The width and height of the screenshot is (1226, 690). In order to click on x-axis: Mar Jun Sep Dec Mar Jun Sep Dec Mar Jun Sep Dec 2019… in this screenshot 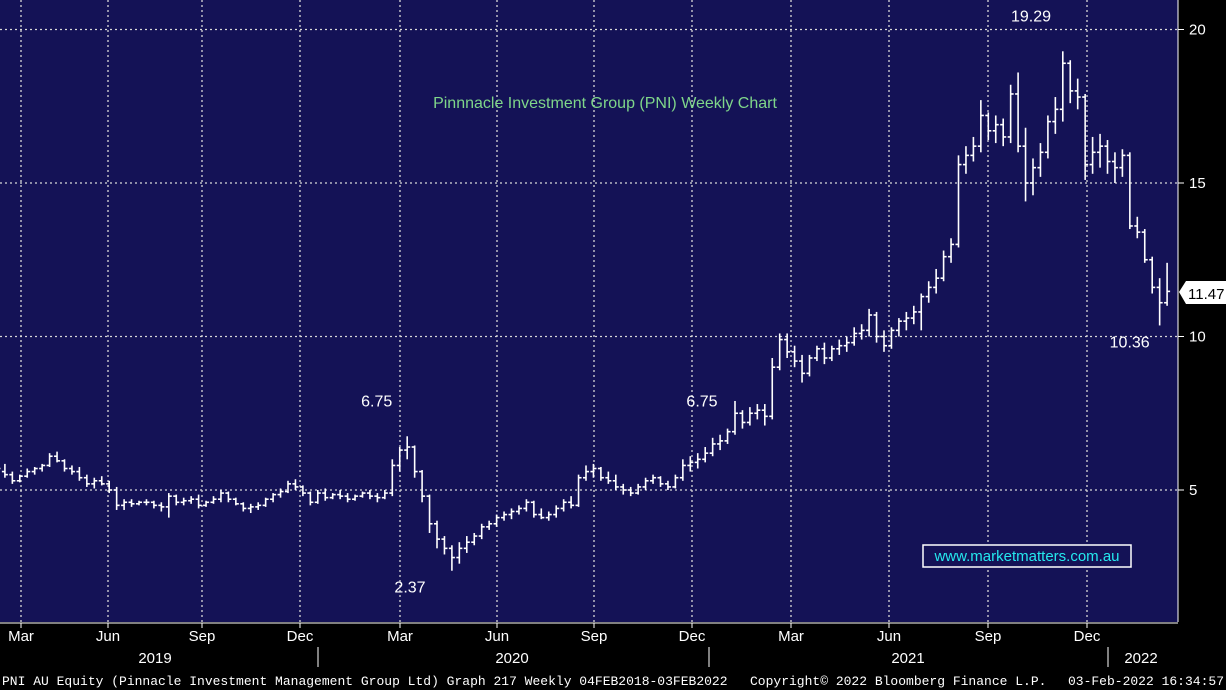, I will do `click(583, 645)`.